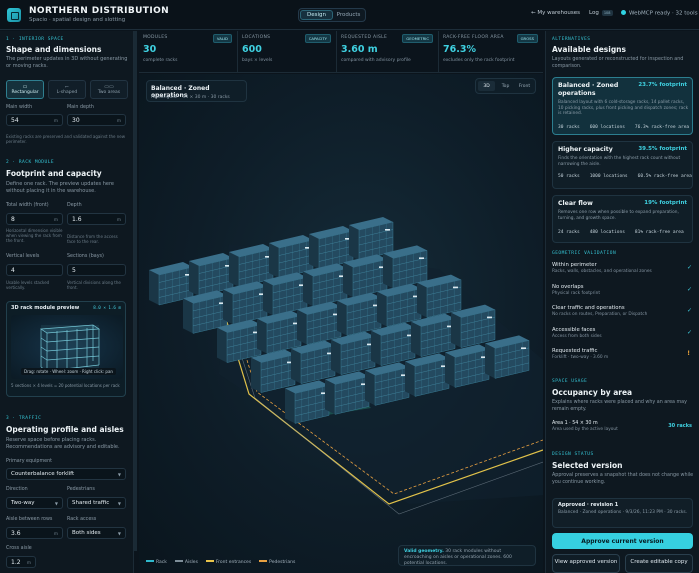  Describe the element at coordinates (659, 563) in the screenshot. I see `create-copy-button: Create editable copy` at that location.